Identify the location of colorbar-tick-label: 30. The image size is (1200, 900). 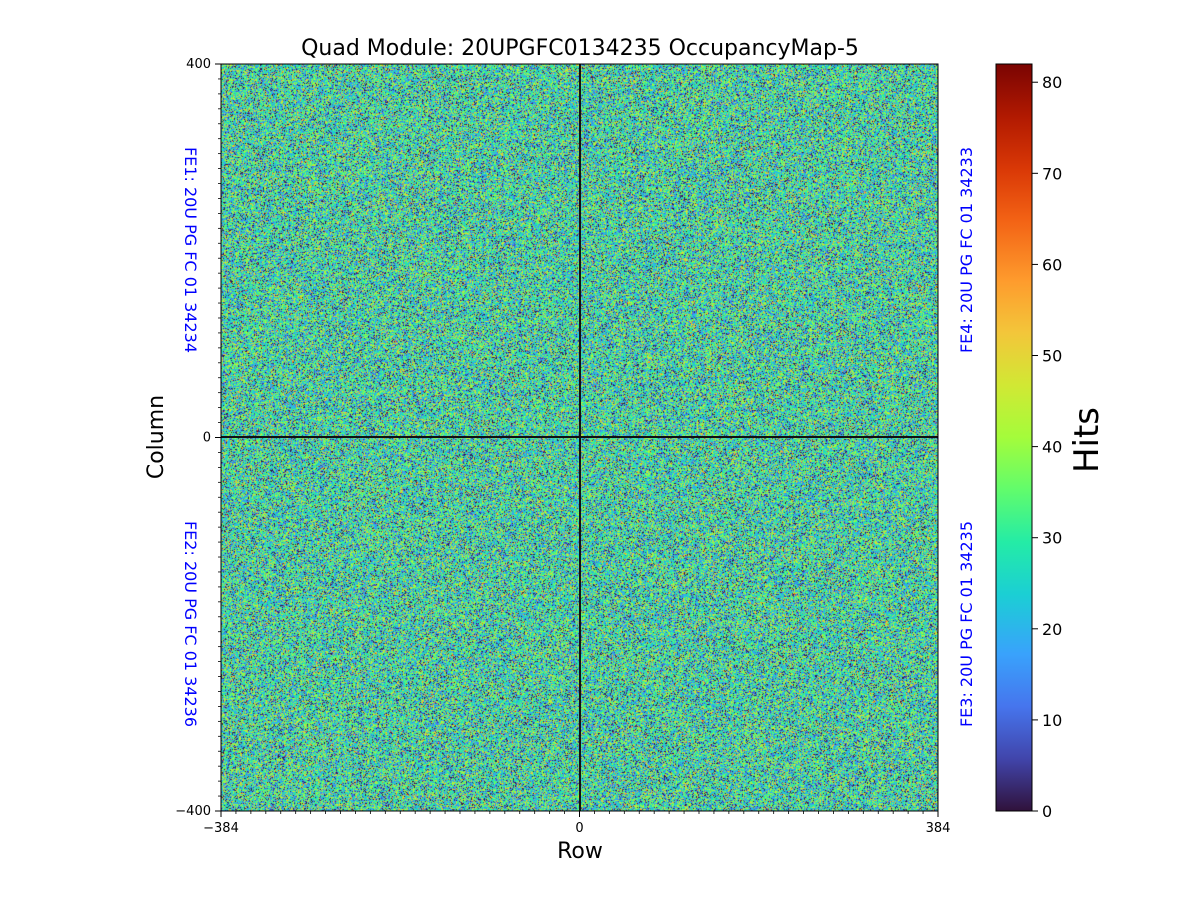
(1052, 538).